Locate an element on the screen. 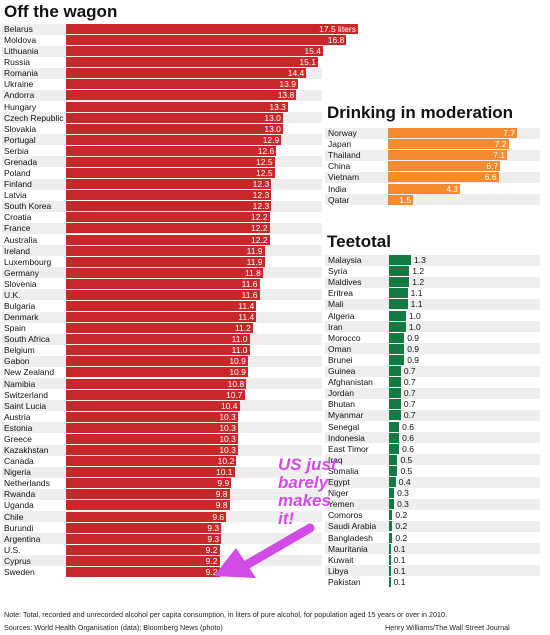 Image resolution: width=550 pixels, height=635 pixels. country-label: Czech Republic is located at coordinates (34, 117).